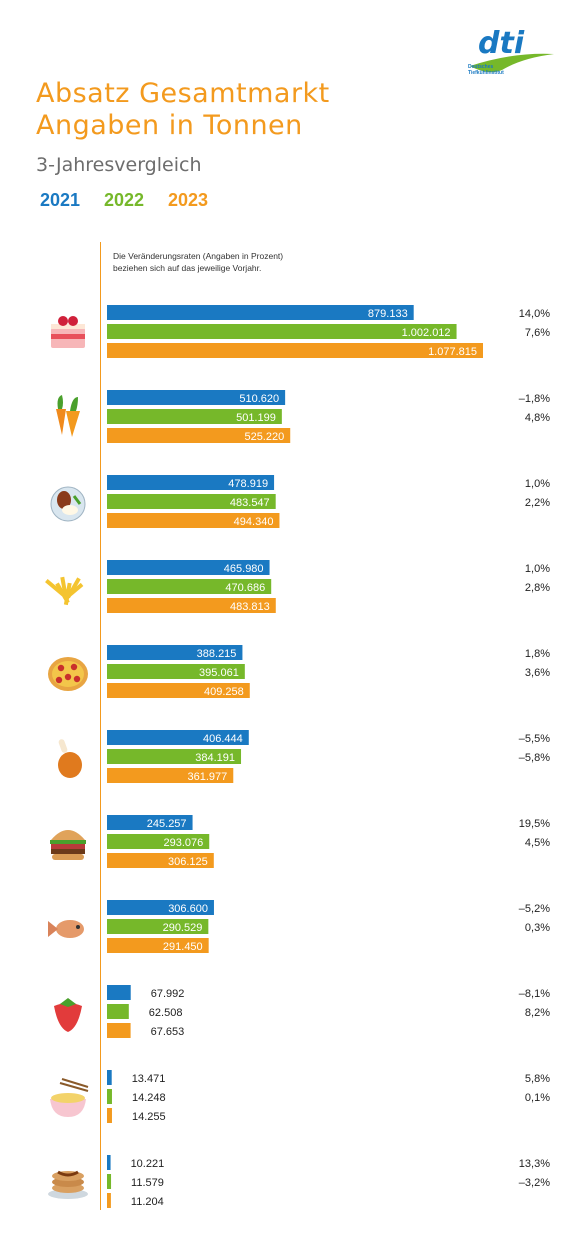  I want to click on legend-2022: 2022, so click(124, 200).